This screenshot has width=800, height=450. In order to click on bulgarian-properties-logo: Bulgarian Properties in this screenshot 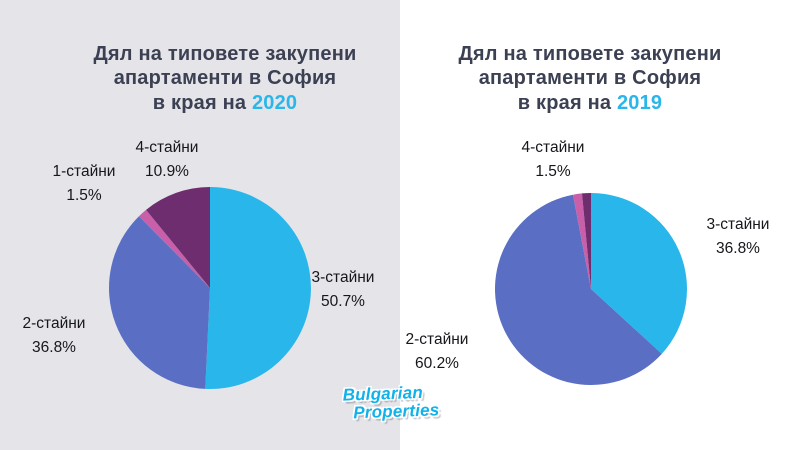, I will do `click(390, 402)`.